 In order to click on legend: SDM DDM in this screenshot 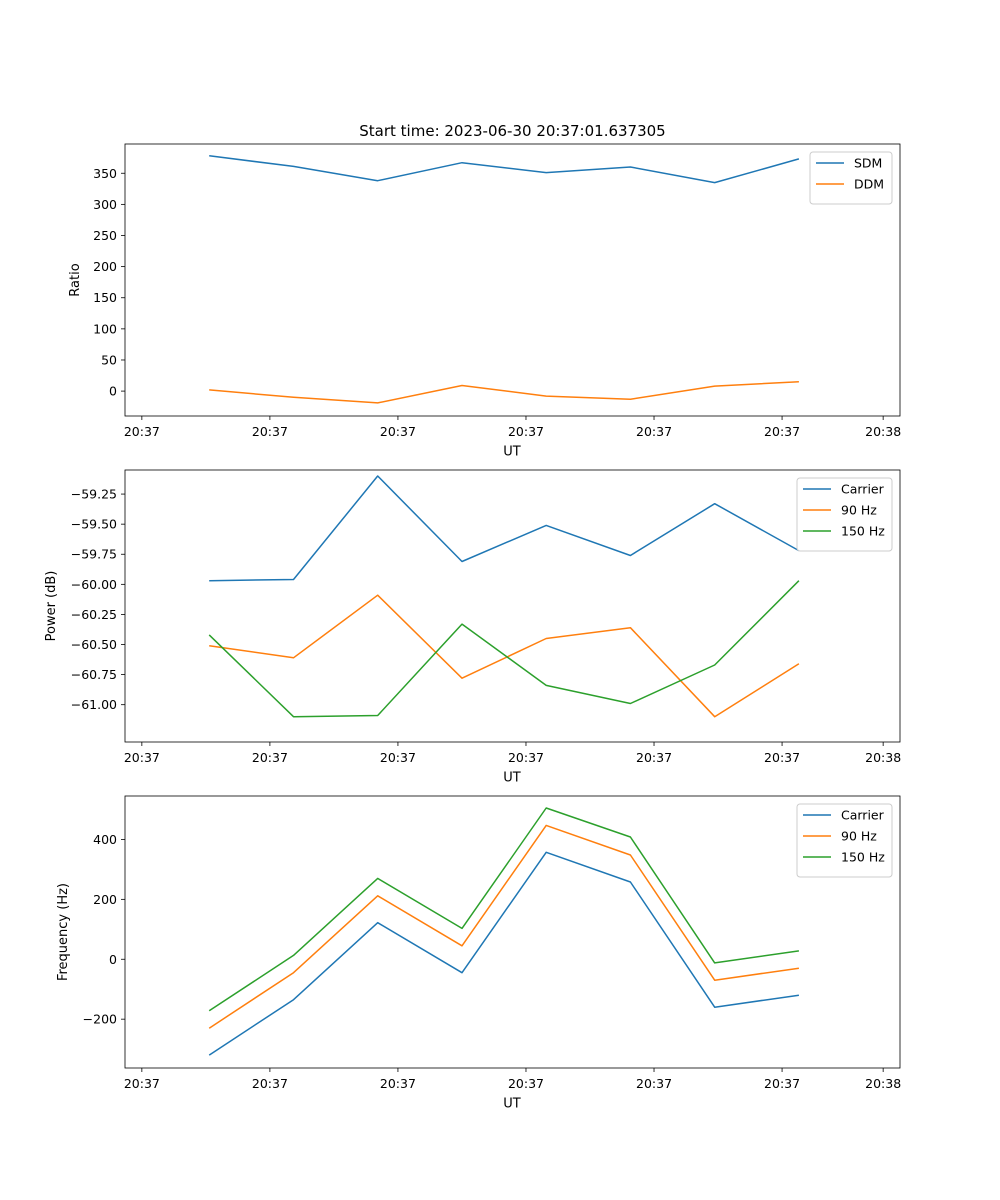, I will do `click(851, 178)`.